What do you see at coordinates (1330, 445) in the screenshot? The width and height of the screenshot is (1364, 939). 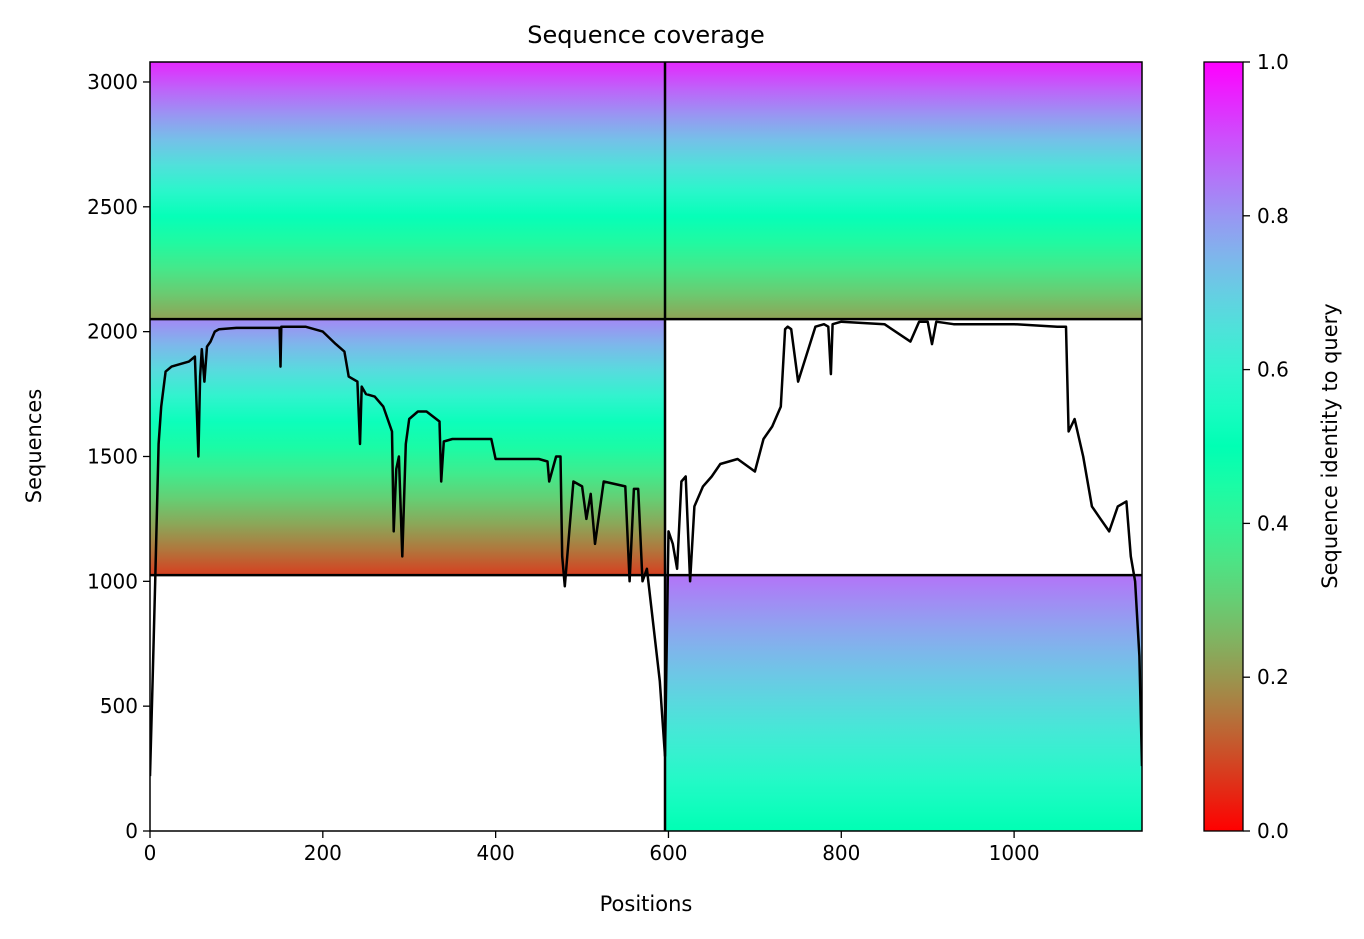 I see `colorbar-label: Sequence identity to query` at bounding box center [1330, 445].